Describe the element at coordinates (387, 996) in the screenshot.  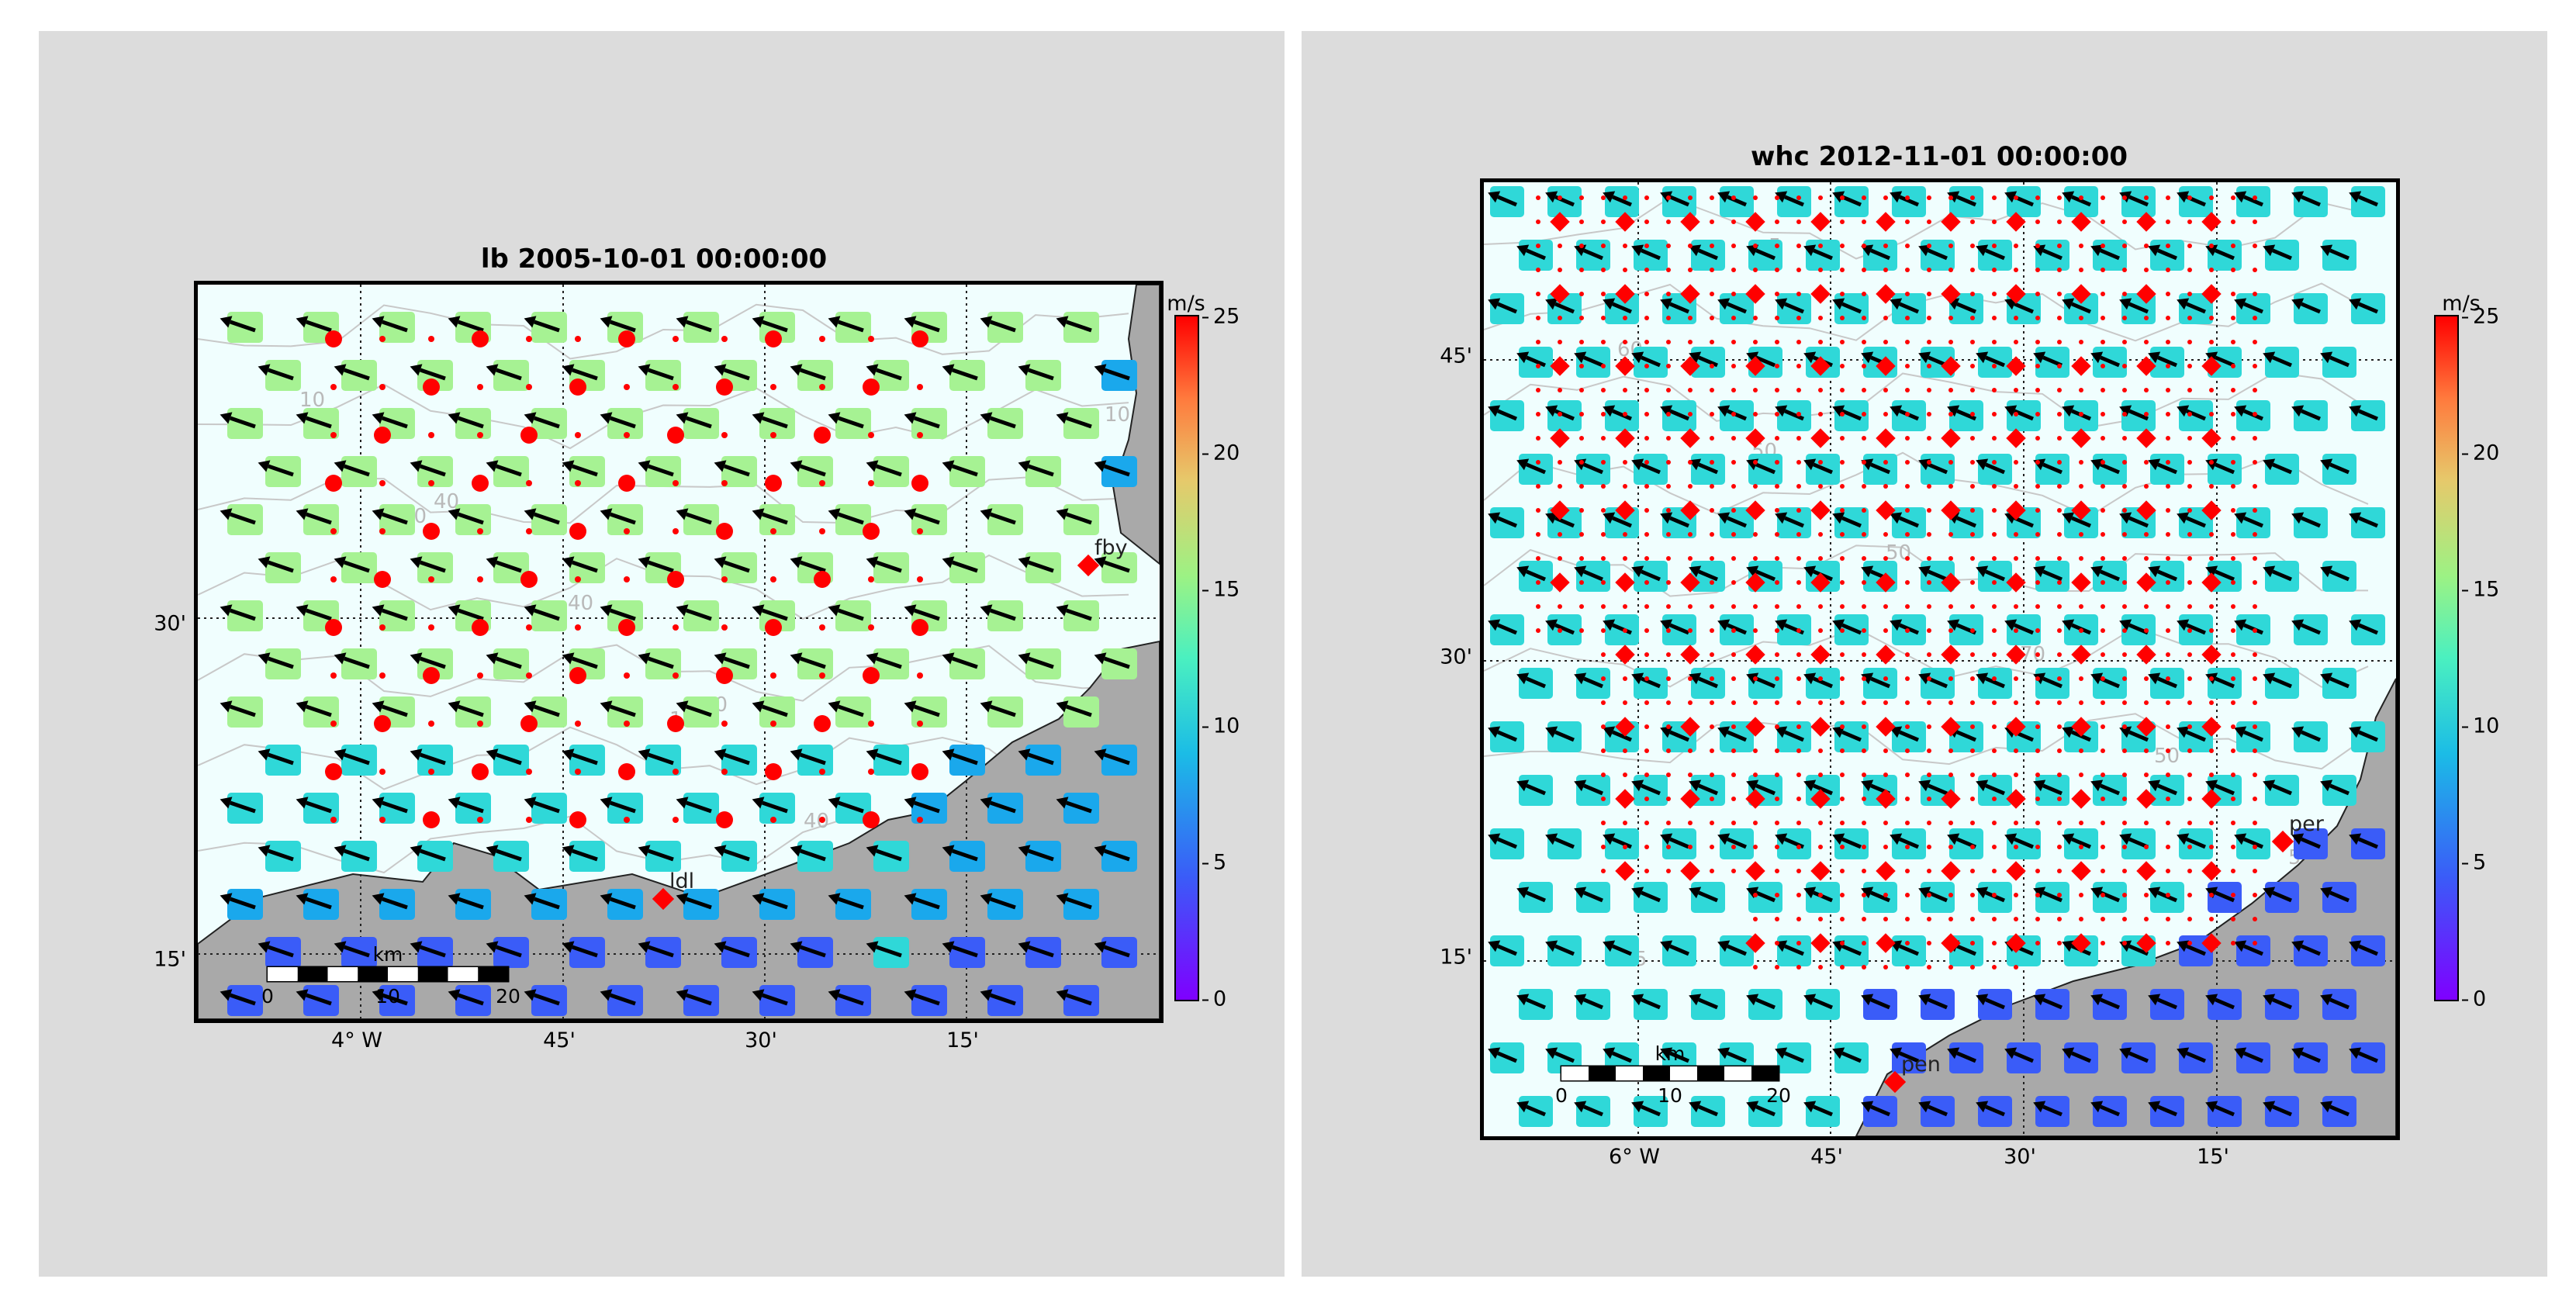
I see `scalebar-label: 10` at that location.